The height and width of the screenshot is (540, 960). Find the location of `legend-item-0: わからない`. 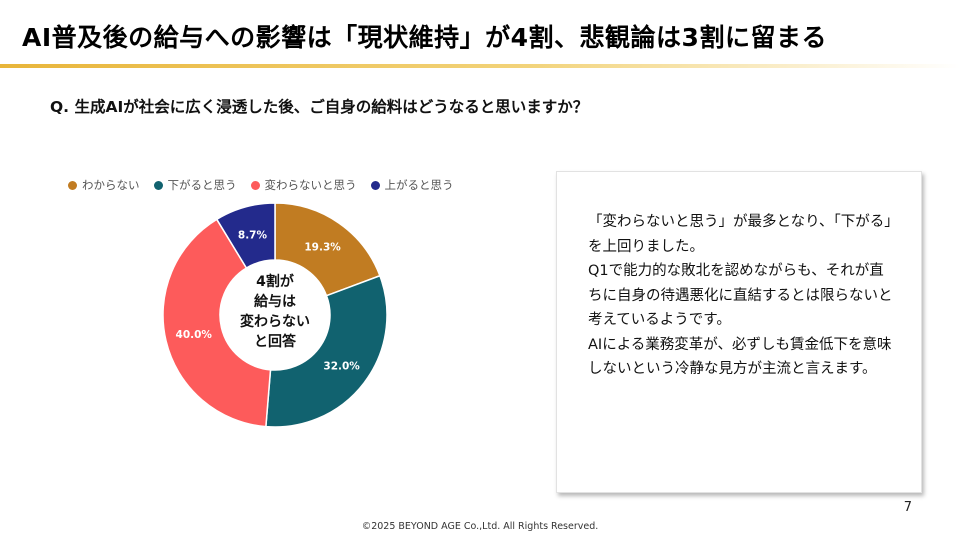

legend-item-0: わからない is located at coordinates (104, 185).